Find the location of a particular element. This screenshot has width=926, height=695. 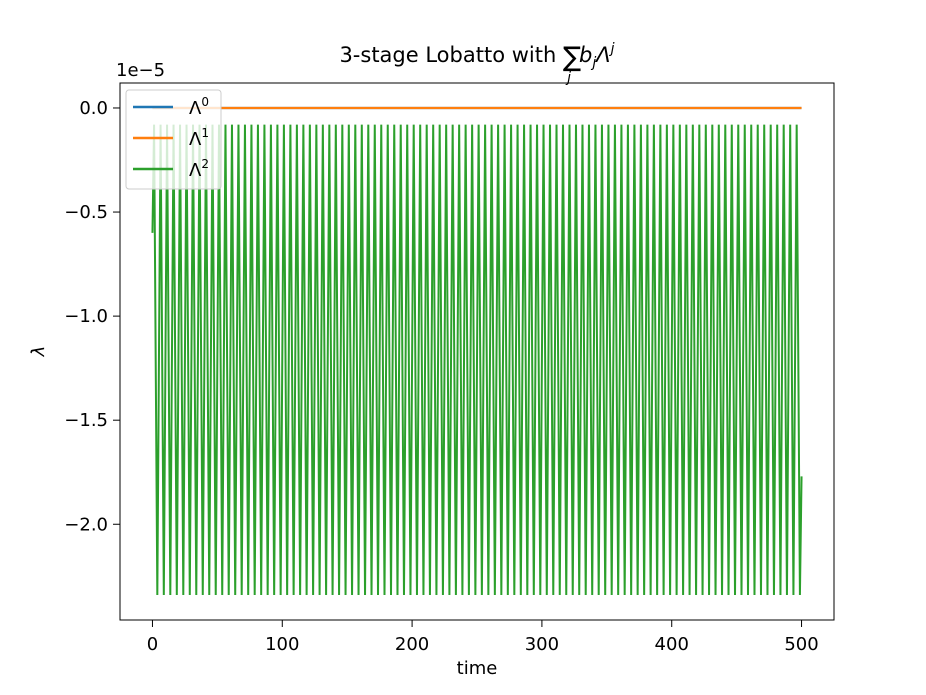

legend-box is located at coordinates (173, 139).